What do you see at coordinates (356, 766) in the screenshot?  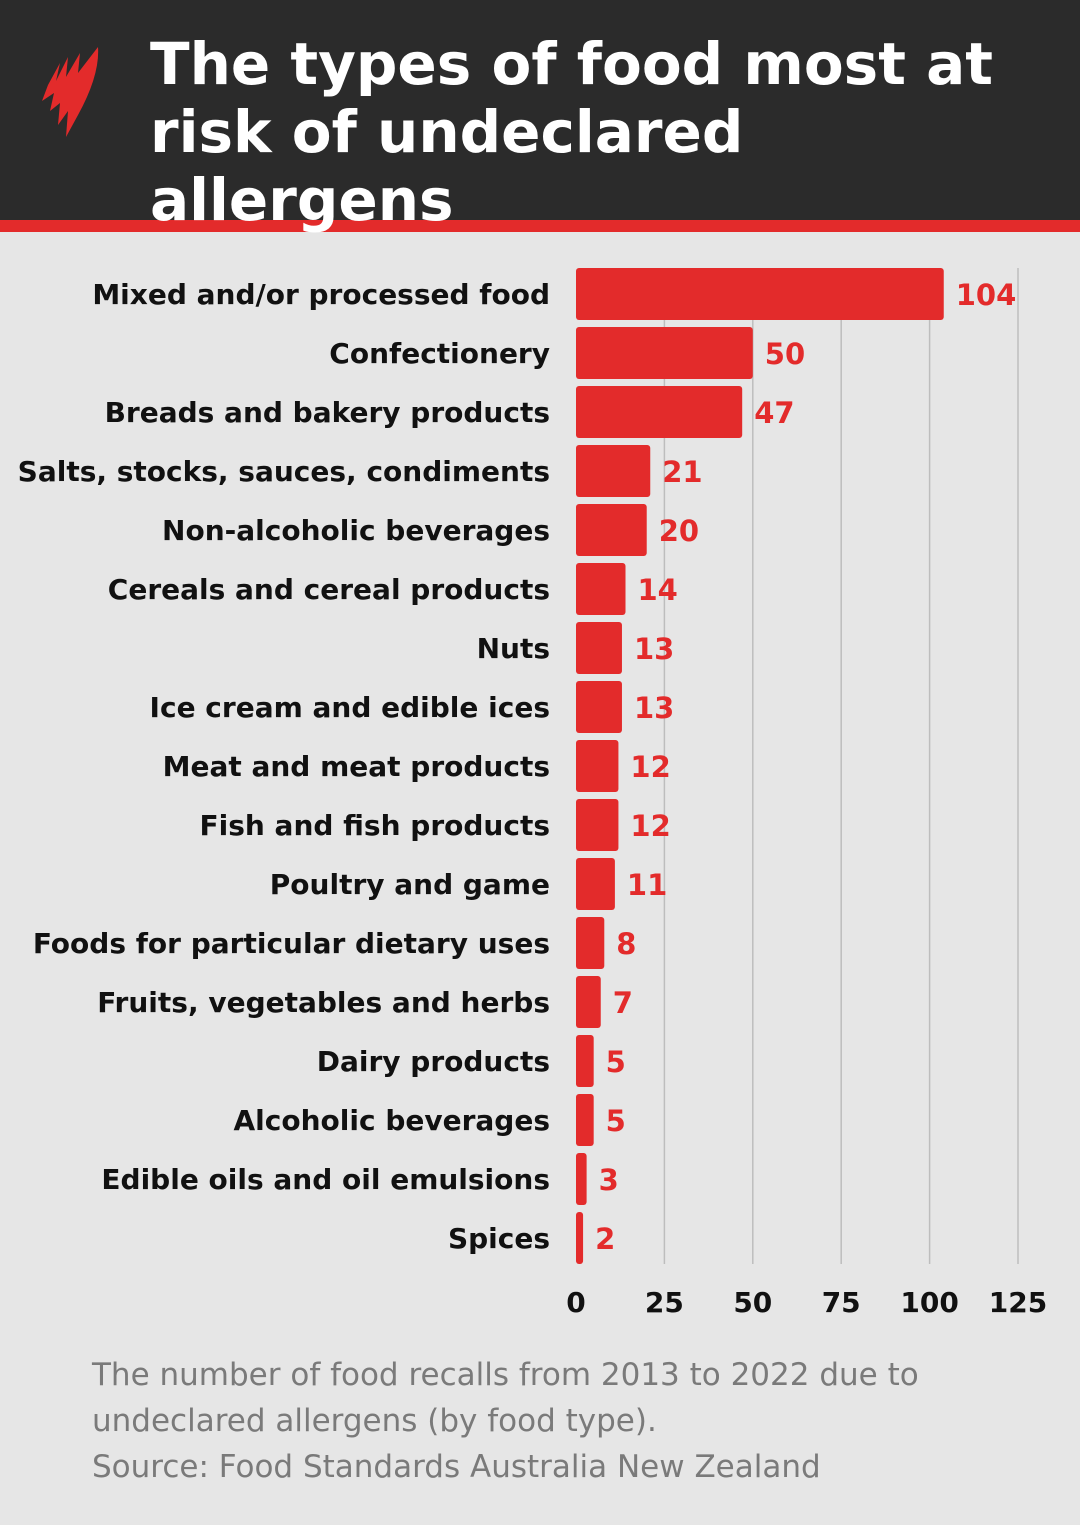 I see `category-label: Meat and meat products` at bounding box center [356, 766].